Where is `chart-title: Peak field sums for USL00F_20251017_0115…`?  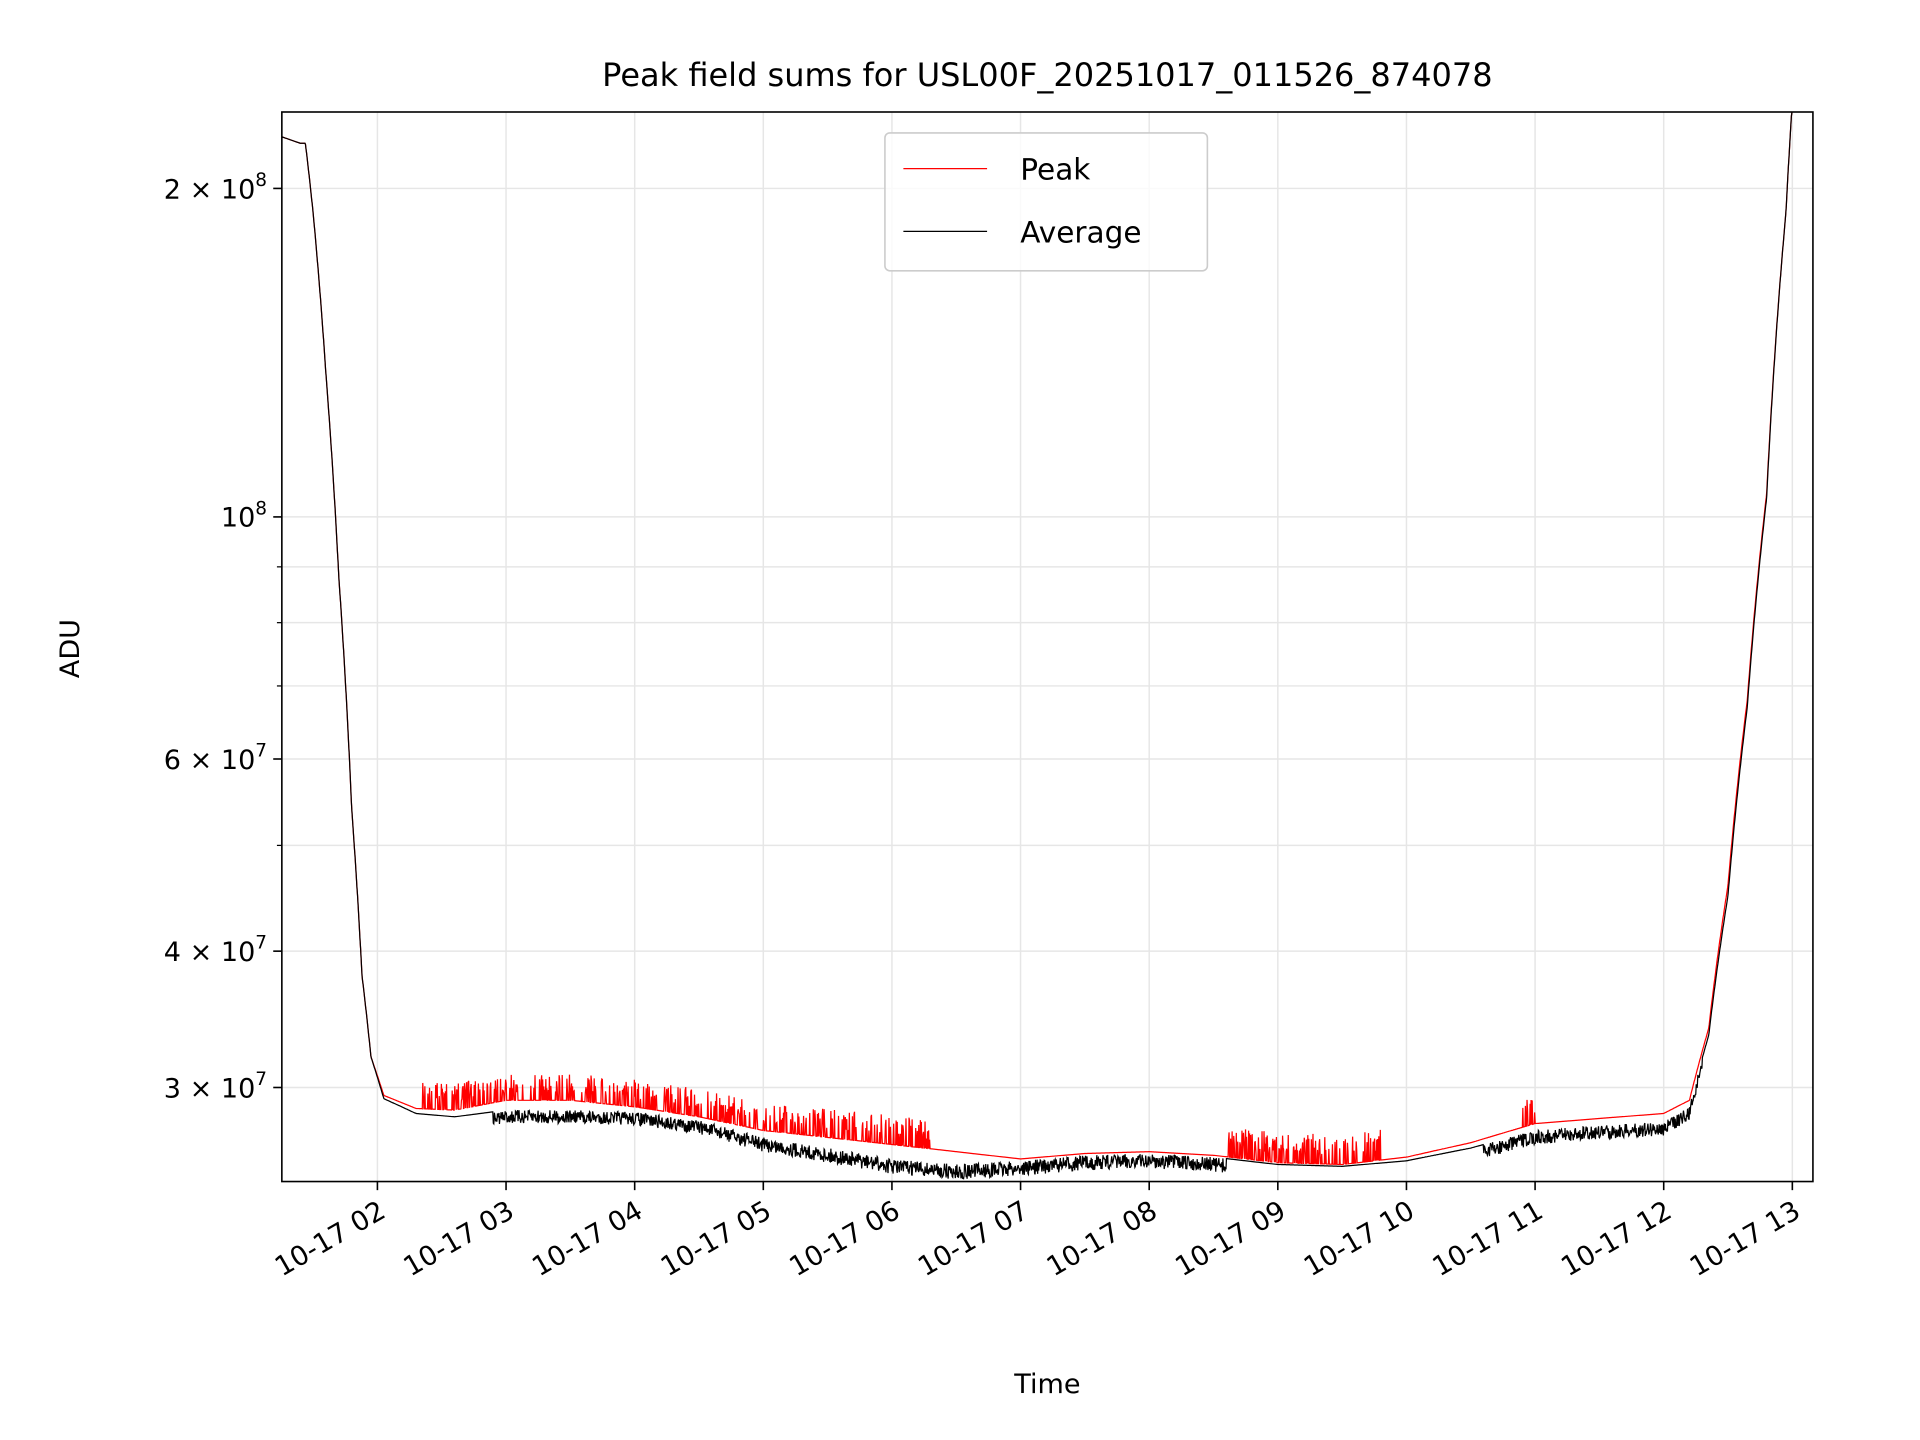 chart-title: Peak field sums for USL00F_20251017_0115… is located at coordinates (1047, 75).